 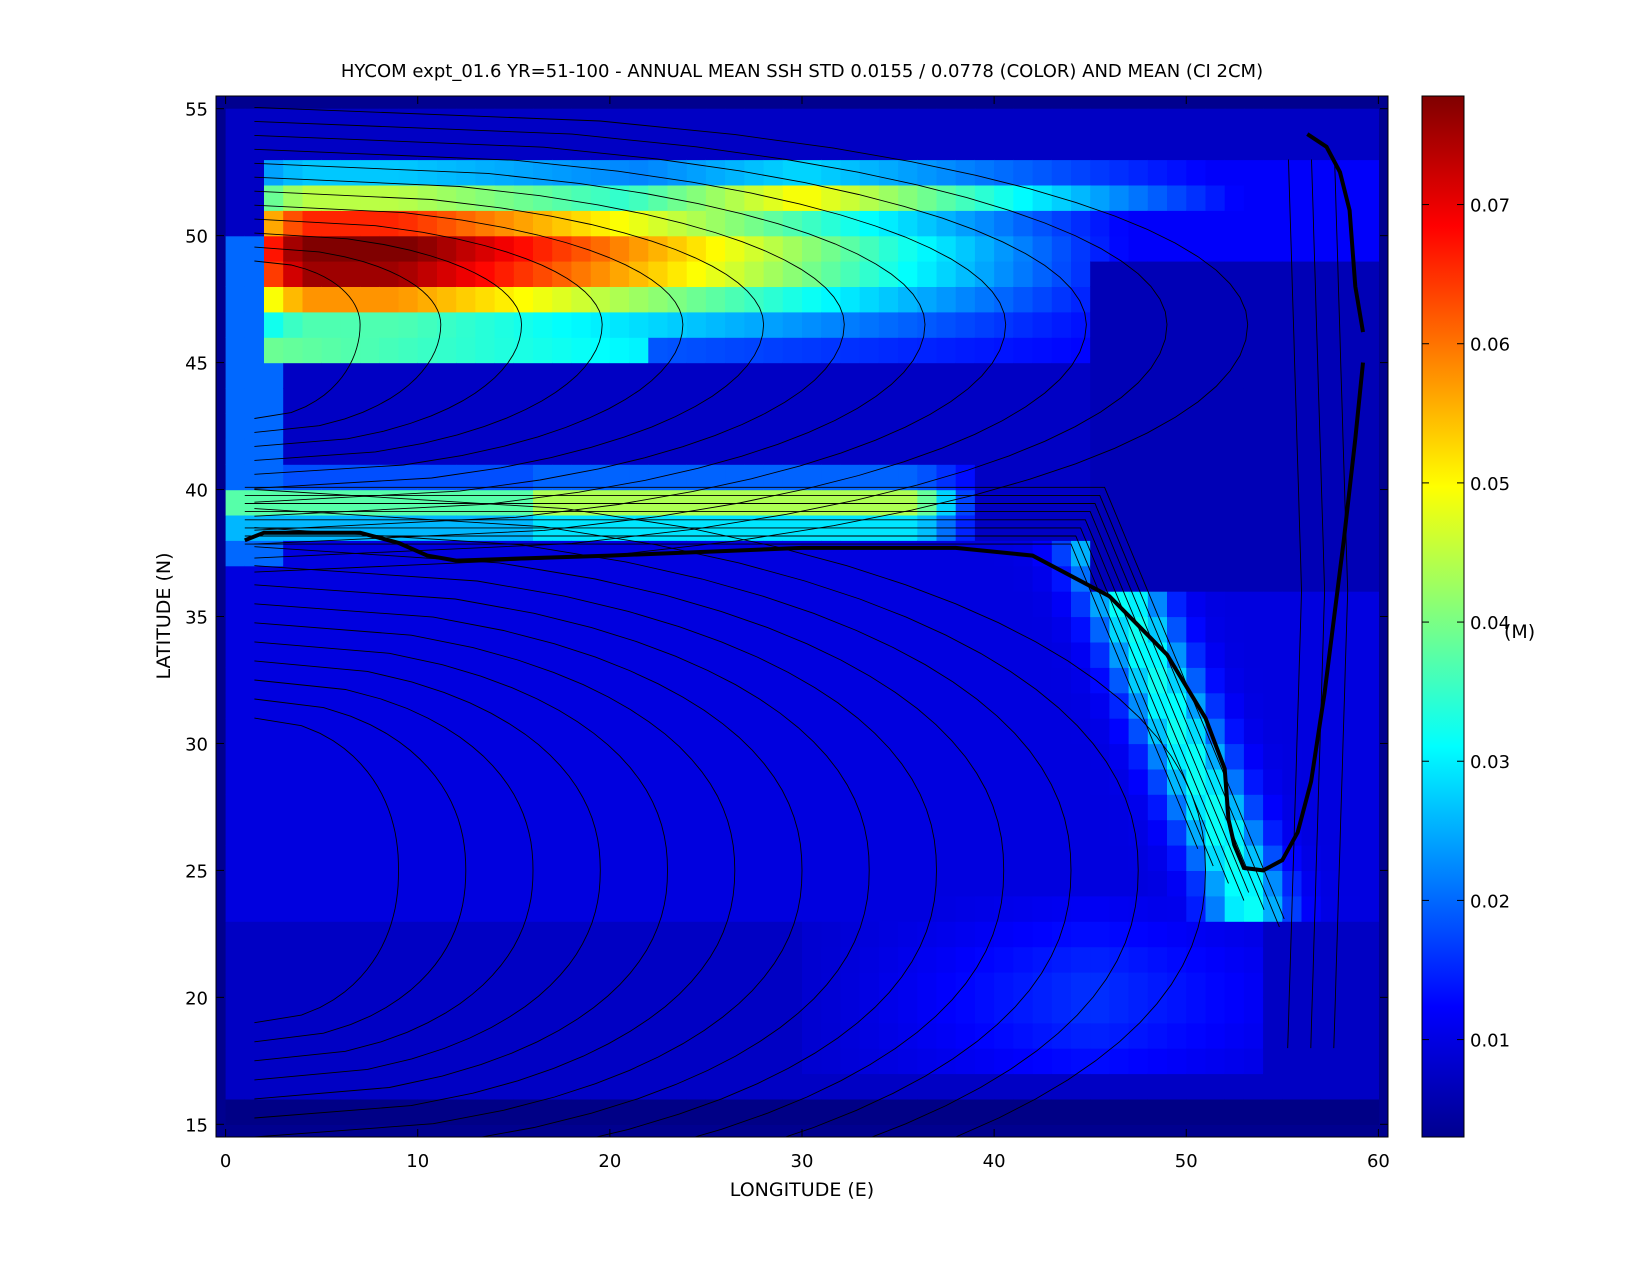 I want to click on contour-line, so click(x=428, y=339).